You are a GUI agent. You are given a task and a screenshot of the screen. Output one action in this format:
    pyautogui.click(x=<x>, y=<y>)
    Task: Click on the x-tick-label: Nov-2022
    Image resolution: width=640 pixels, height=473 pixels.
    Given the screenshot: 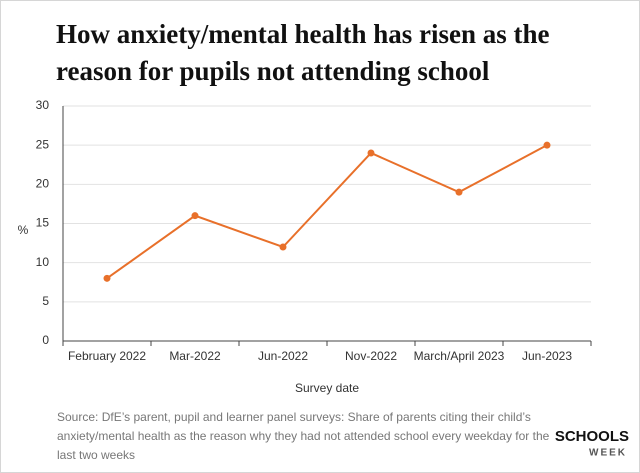 What is the action you would take?
    pyautogui.click(x=371, y=356)
    